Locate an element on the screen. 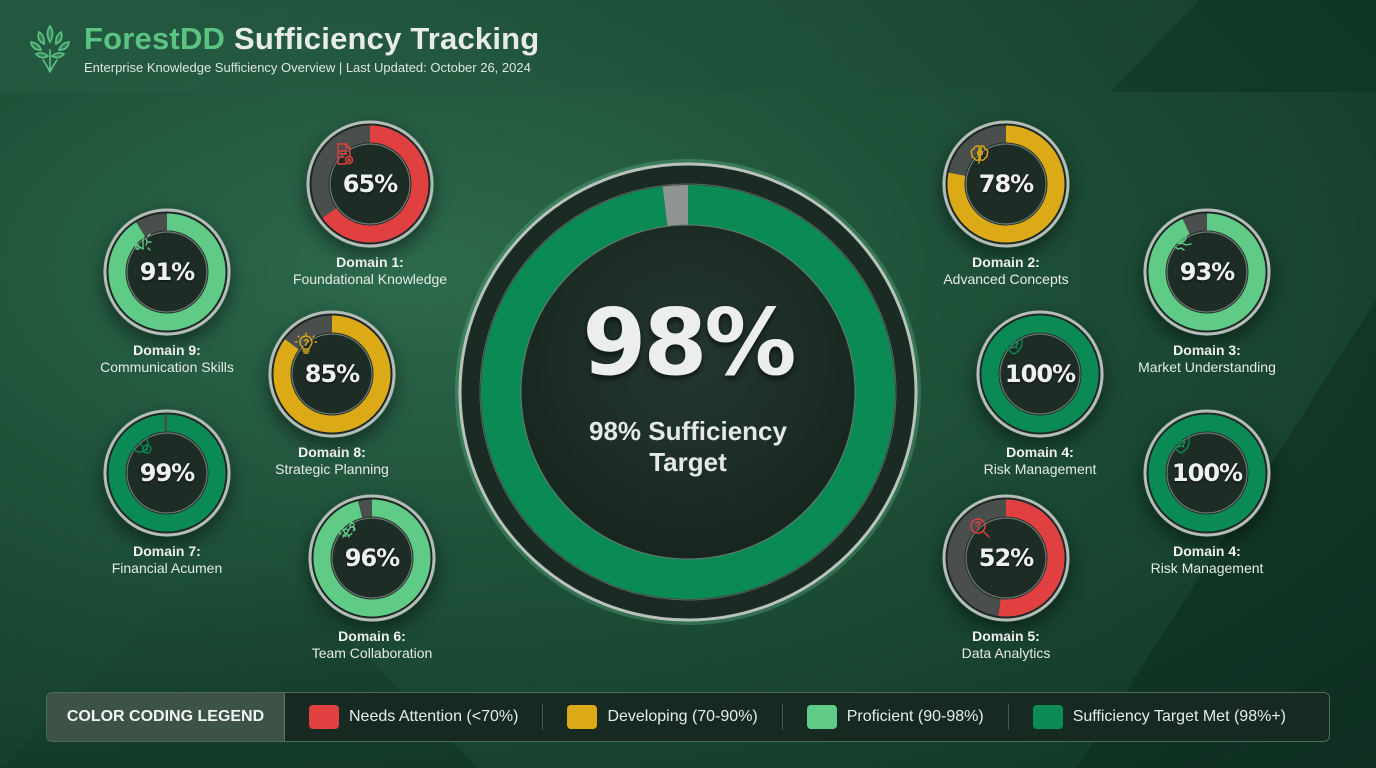  overall-label-line1: 98% Sufficiency is located at coordinates (688, 430).